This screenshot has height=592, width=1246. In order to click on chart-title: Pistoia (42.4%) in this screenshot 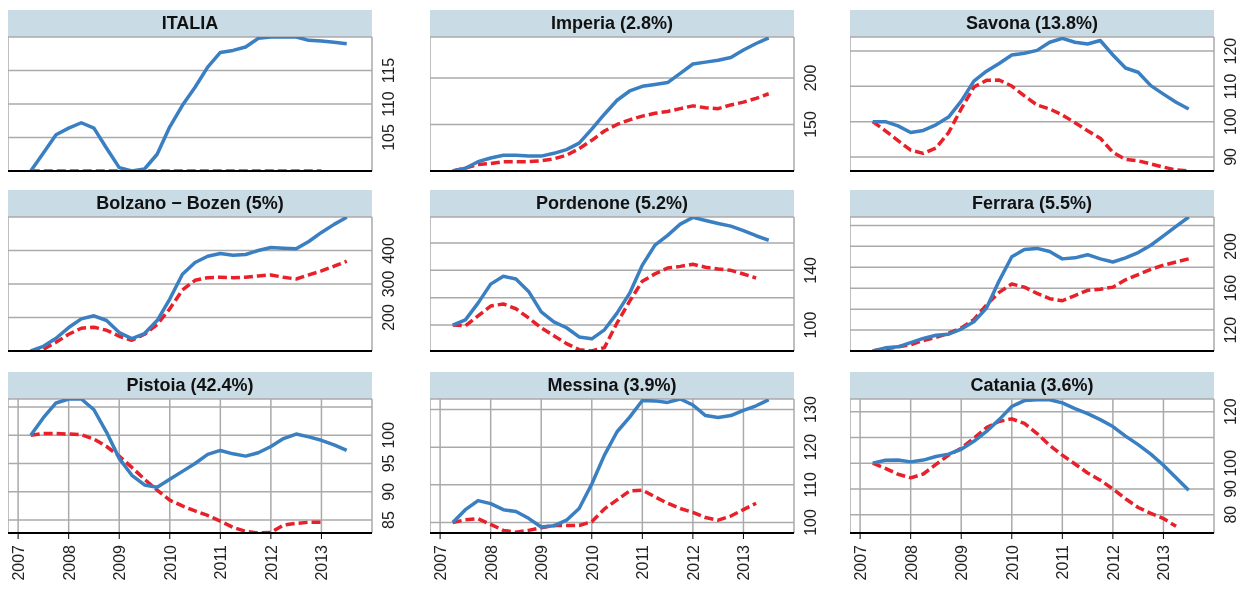, I will do `click(190, 385)`.